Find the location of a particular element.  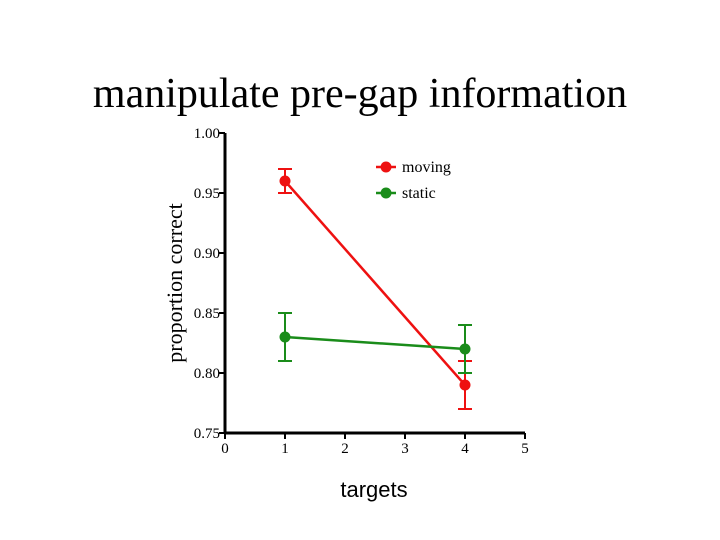

x-tick-label: 0 is located at coordinates (225, 449).